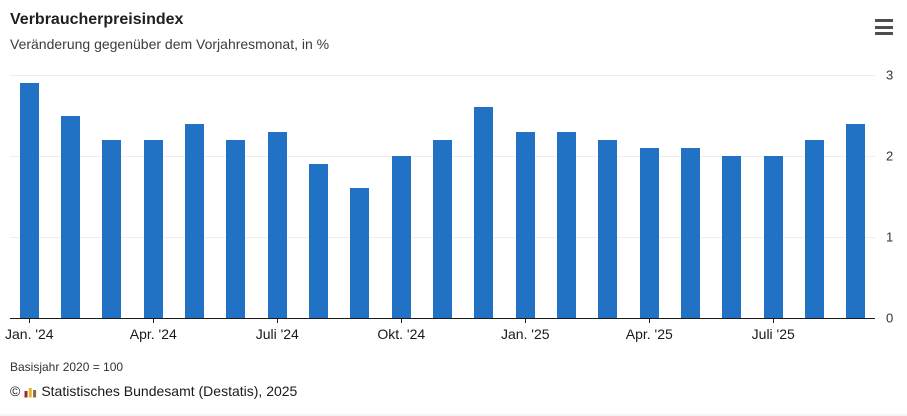  What do you see at coordinates (890, 237) in the screenshot?
I see `y-axis-tick-label: 1` at bounding box center [890, 237].